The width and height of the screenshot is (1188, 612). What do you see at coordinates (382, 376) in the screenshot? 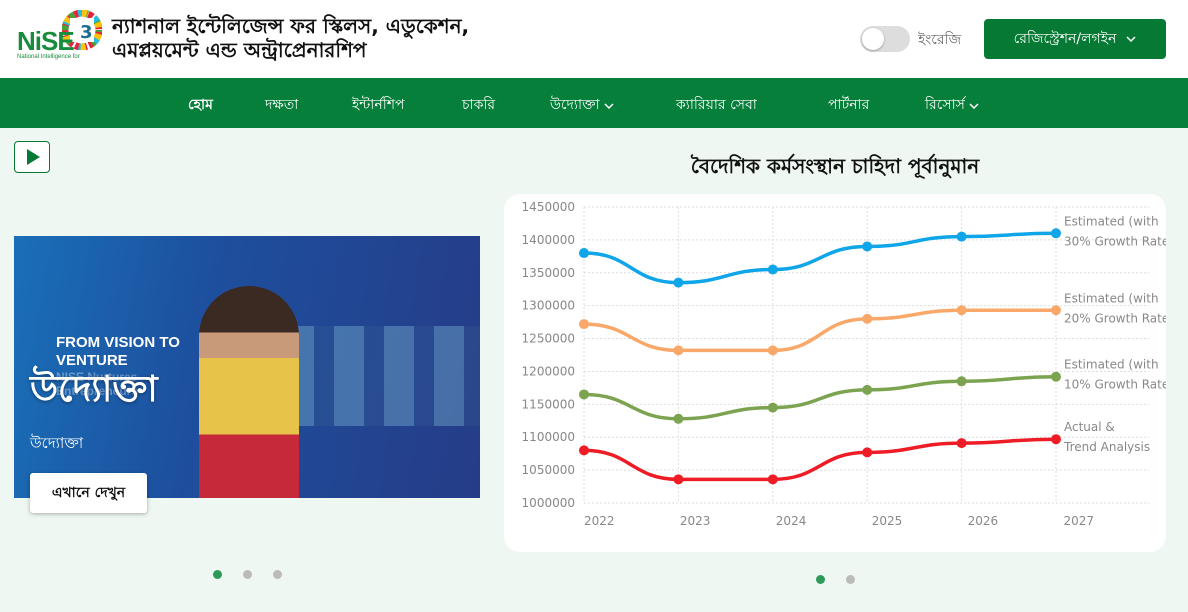
I see `banner-workers-graphic` at bounding box center [382, 376].